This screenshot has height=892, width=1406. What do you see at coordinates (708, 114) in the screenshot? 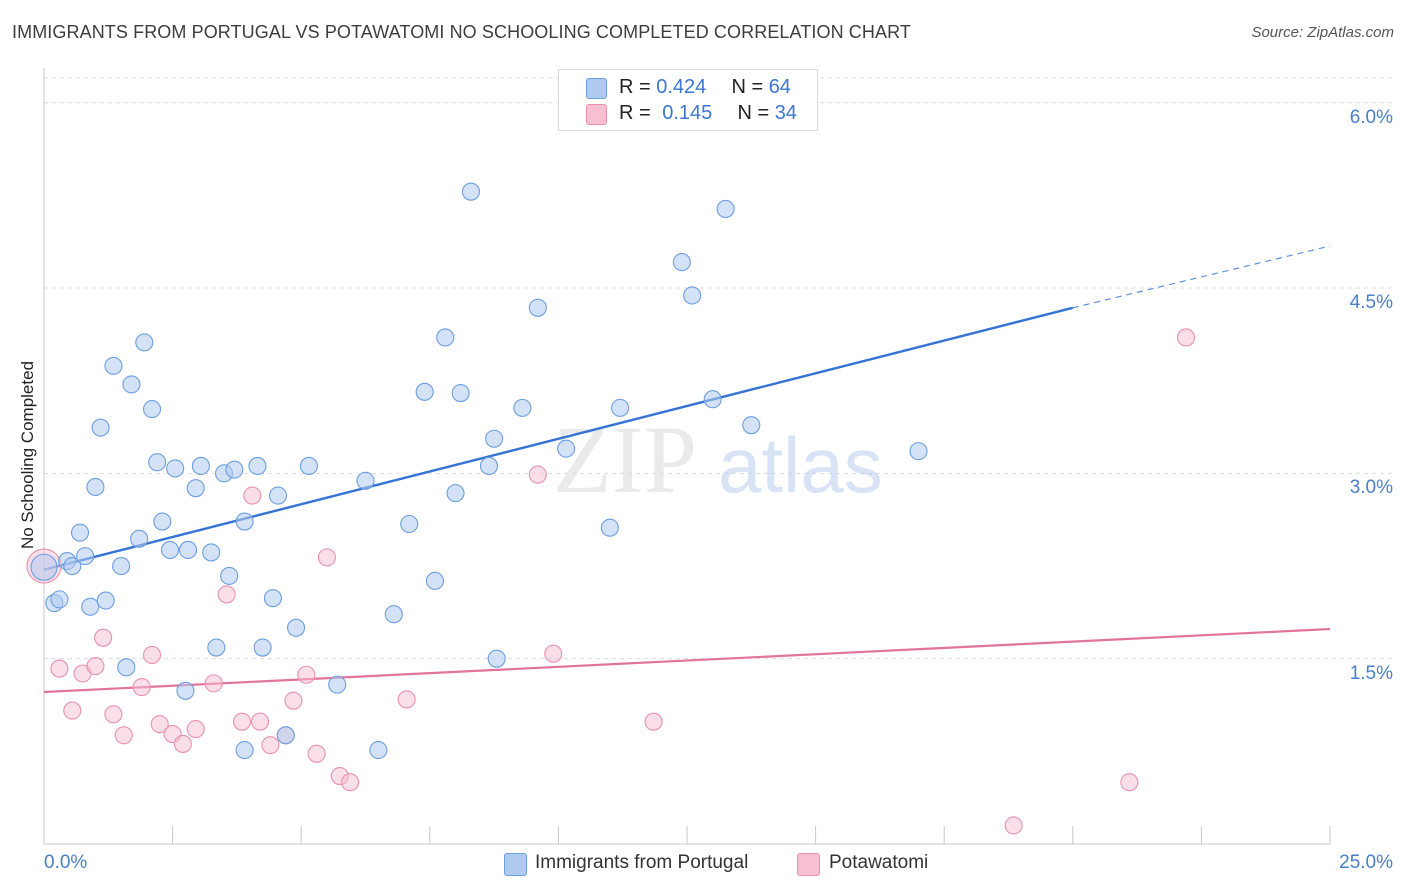
I see `legend-row-potawatomi: R = 0.145 N = 34` at bounding box center [708, 114].